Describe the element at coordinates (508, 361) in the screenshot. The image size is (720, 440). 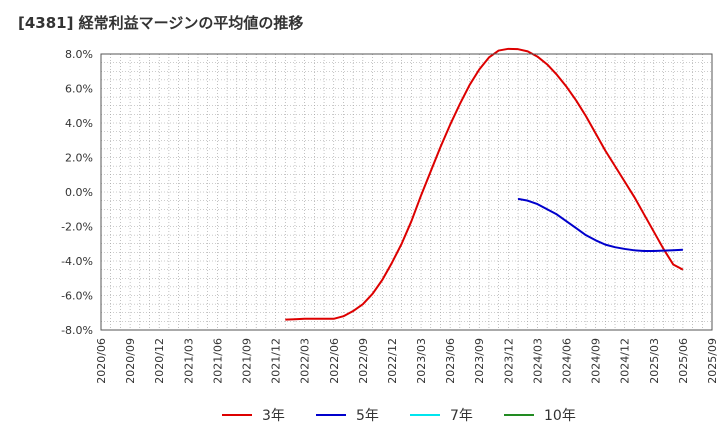
I see `x-tick-label: 2023/12` at that location.